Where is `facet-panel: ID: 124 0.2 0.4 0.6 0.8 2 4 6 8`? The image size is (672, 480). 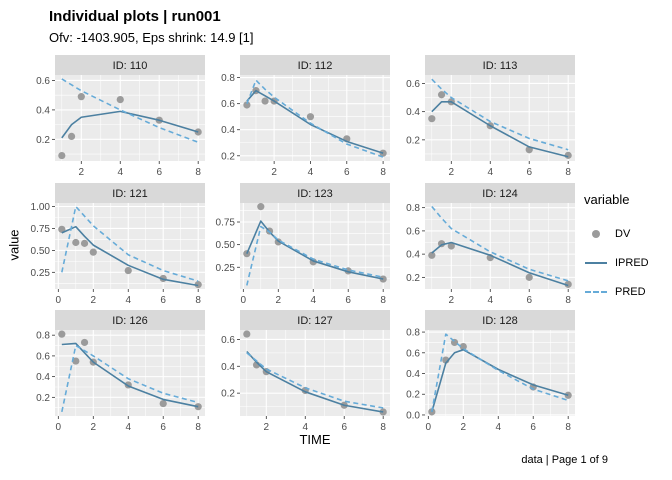
facet-panel: ID: 124 0.2 0.4 0.6 0.8 2 4 6 8 is located at coordinates (487, 245).